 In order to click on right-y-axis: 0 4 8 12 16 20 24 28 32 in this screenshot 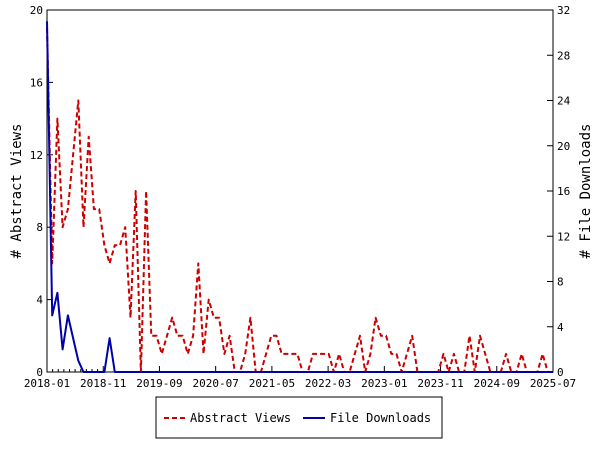, I will do `click(559, 191)`.